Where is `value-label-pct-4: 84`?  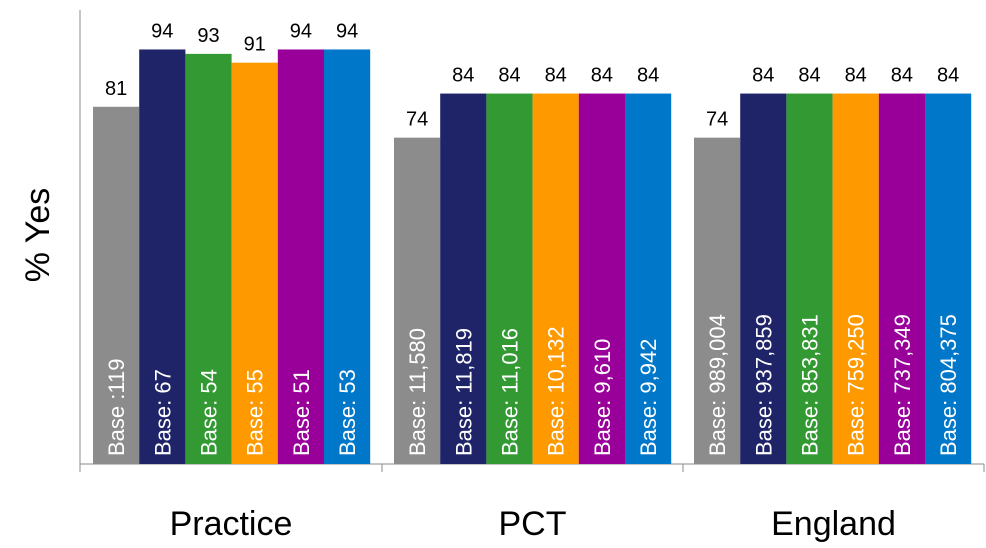
value-label-pct-4: 84 is located at coordinates (602, 76).